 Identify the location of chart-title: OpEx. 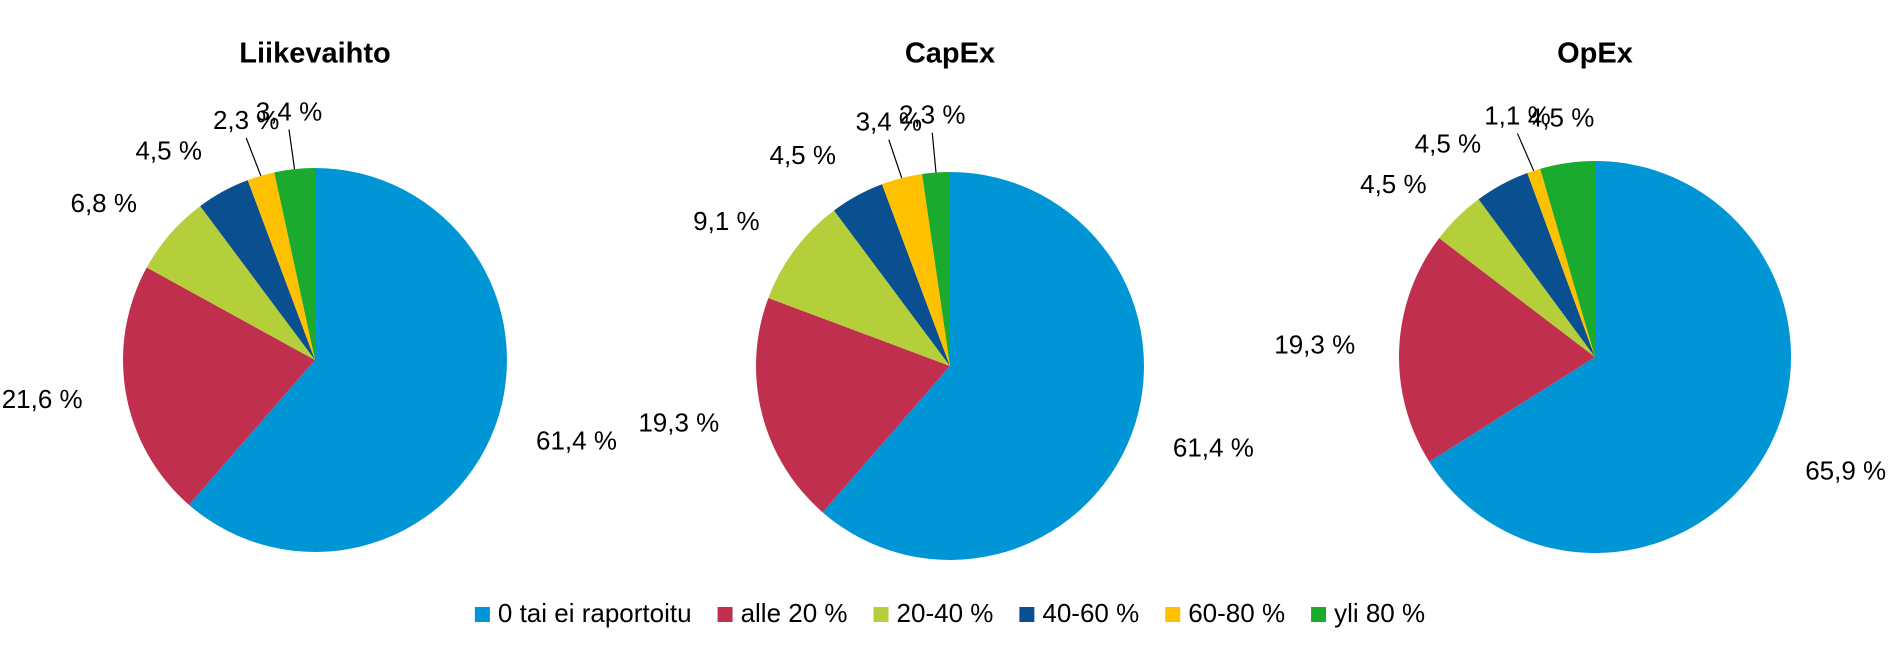
(1595, 54).